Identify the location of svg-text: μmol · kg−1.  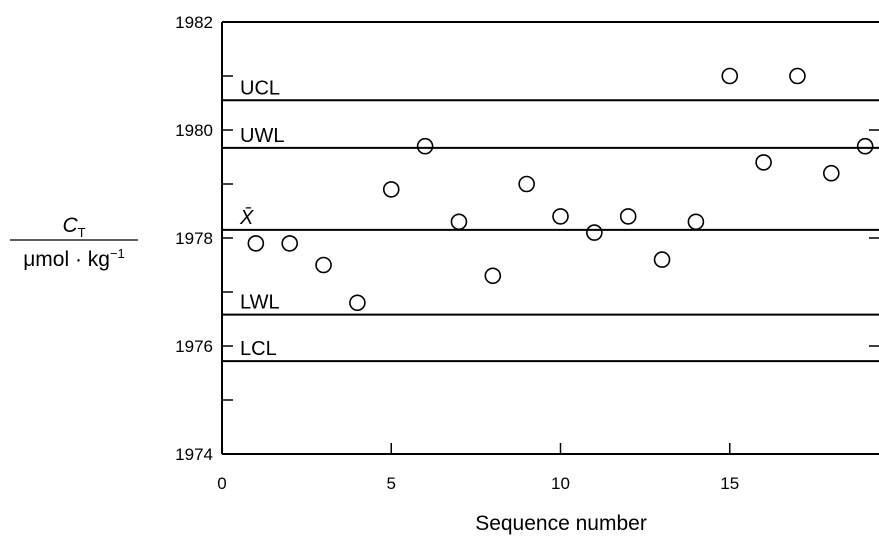
(74, 258).